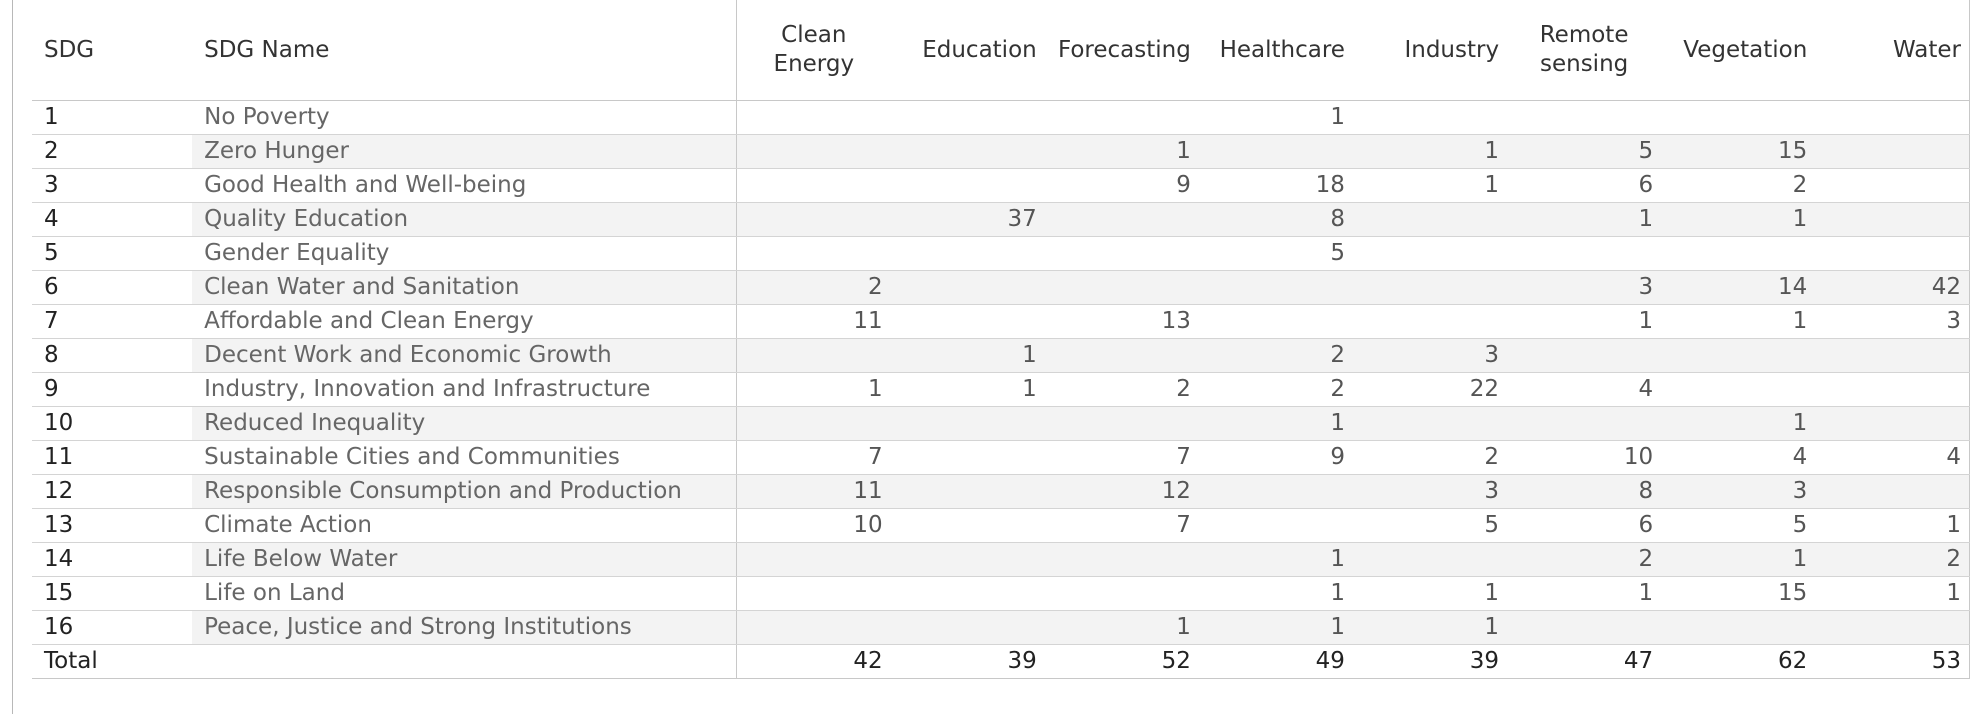 This screenshot has height=714, width=1984. What do you see at coordinates (813, 50) in the screenshot?
I see `column-header-clean-energy: Clean Energy` at bounding box center [813, 50].